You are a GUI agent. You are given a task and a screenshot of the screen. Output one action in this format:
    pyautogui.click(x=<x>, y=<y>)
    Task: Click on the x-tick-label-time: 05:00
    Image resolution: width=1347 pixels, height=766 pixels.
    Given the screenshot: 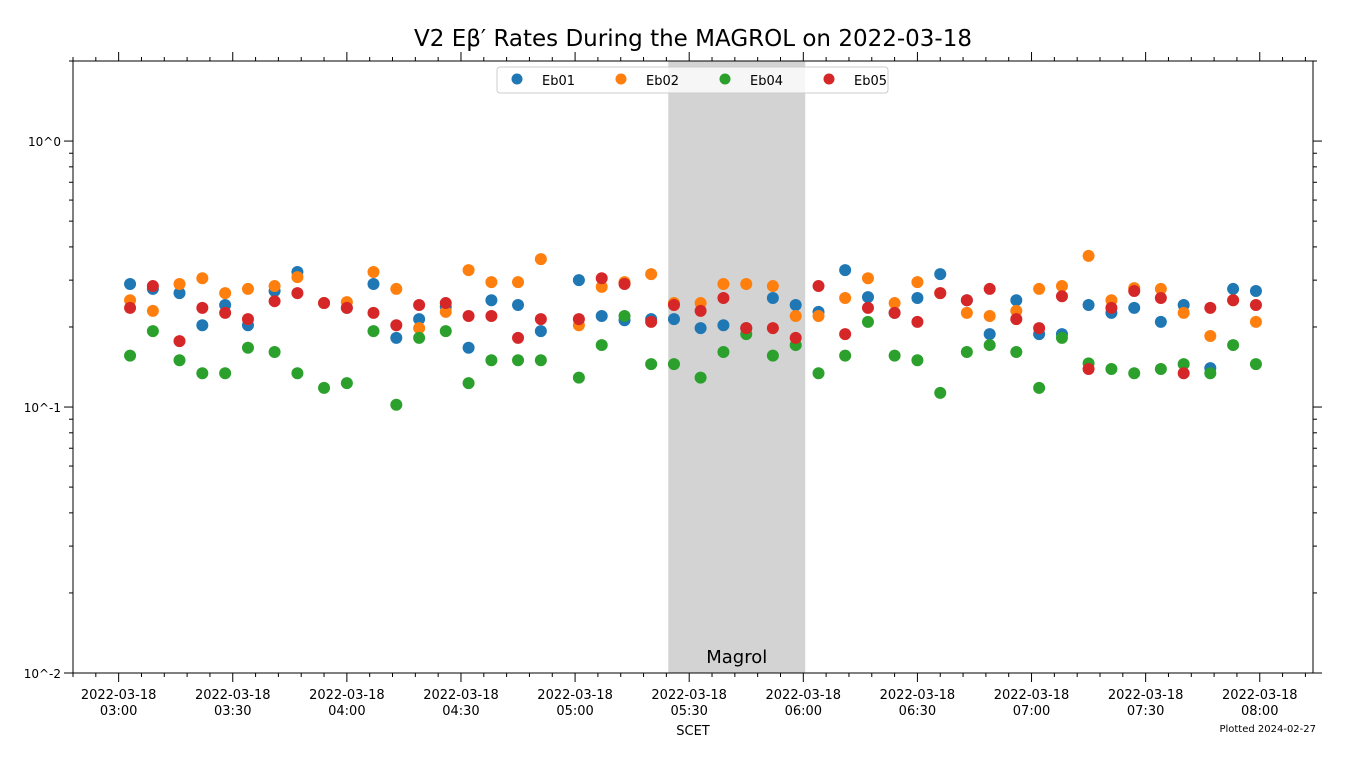 What is the action you would take?
    pyautogui.click(x=574, y=711)
    